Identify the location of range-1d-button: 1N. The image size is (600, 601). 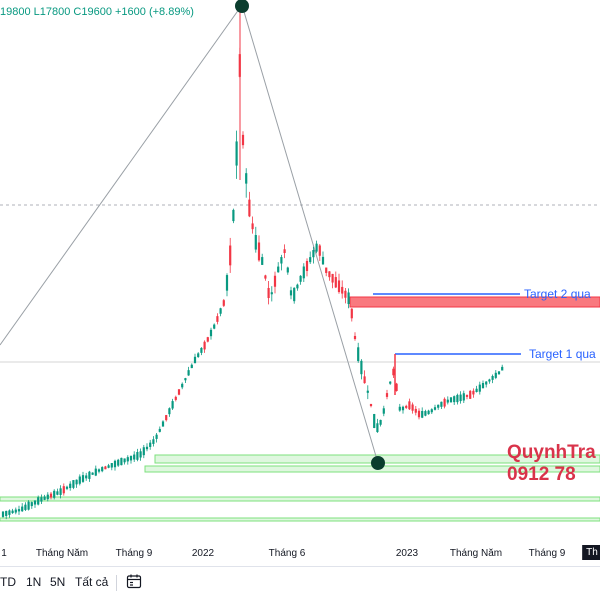
(34, 582).